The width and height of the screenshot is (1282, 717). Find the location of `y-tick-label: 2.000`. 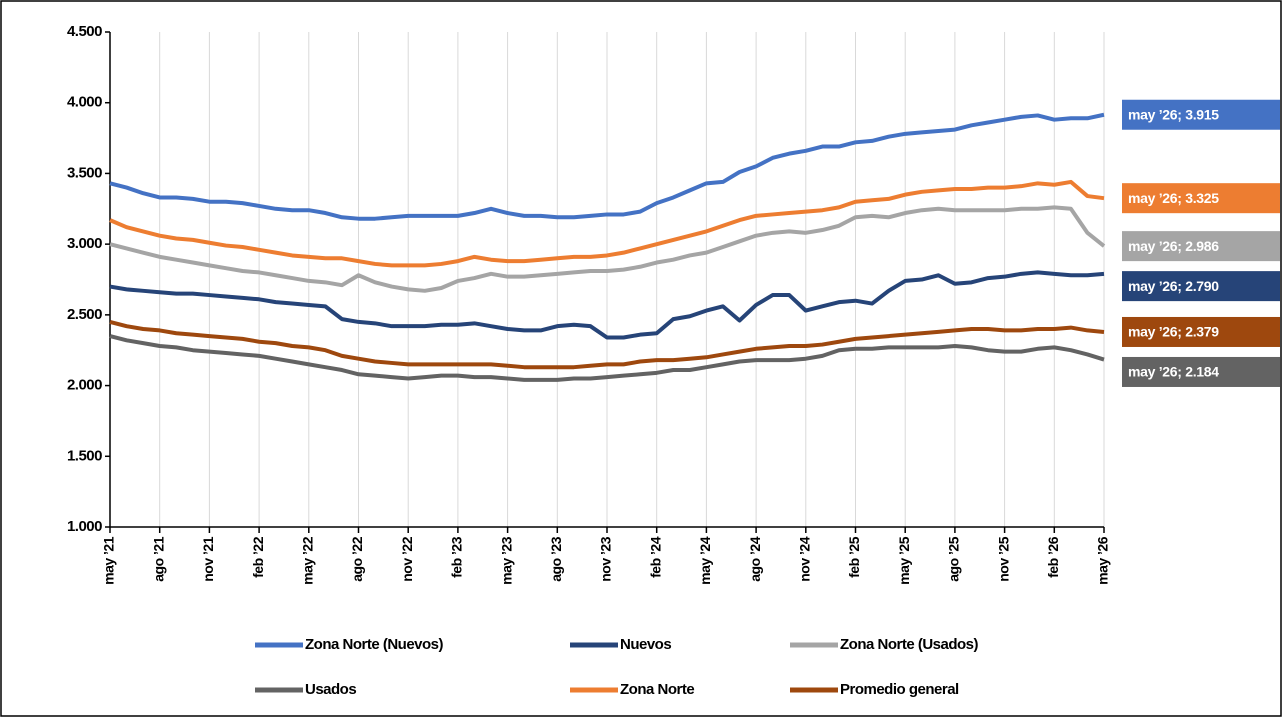

y-tick-label: 2.000 is located at coordinates (84, 385).